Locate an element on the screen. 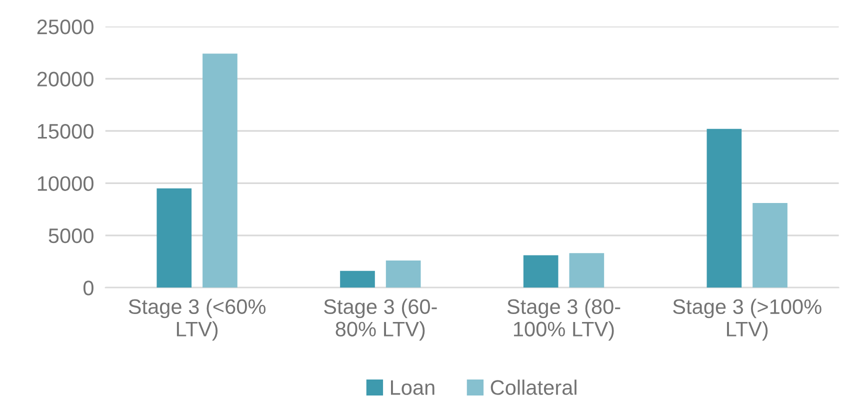 This screenshot has height=408, width=843. y-tick-label: 0 is located at coordinates (88, 288).